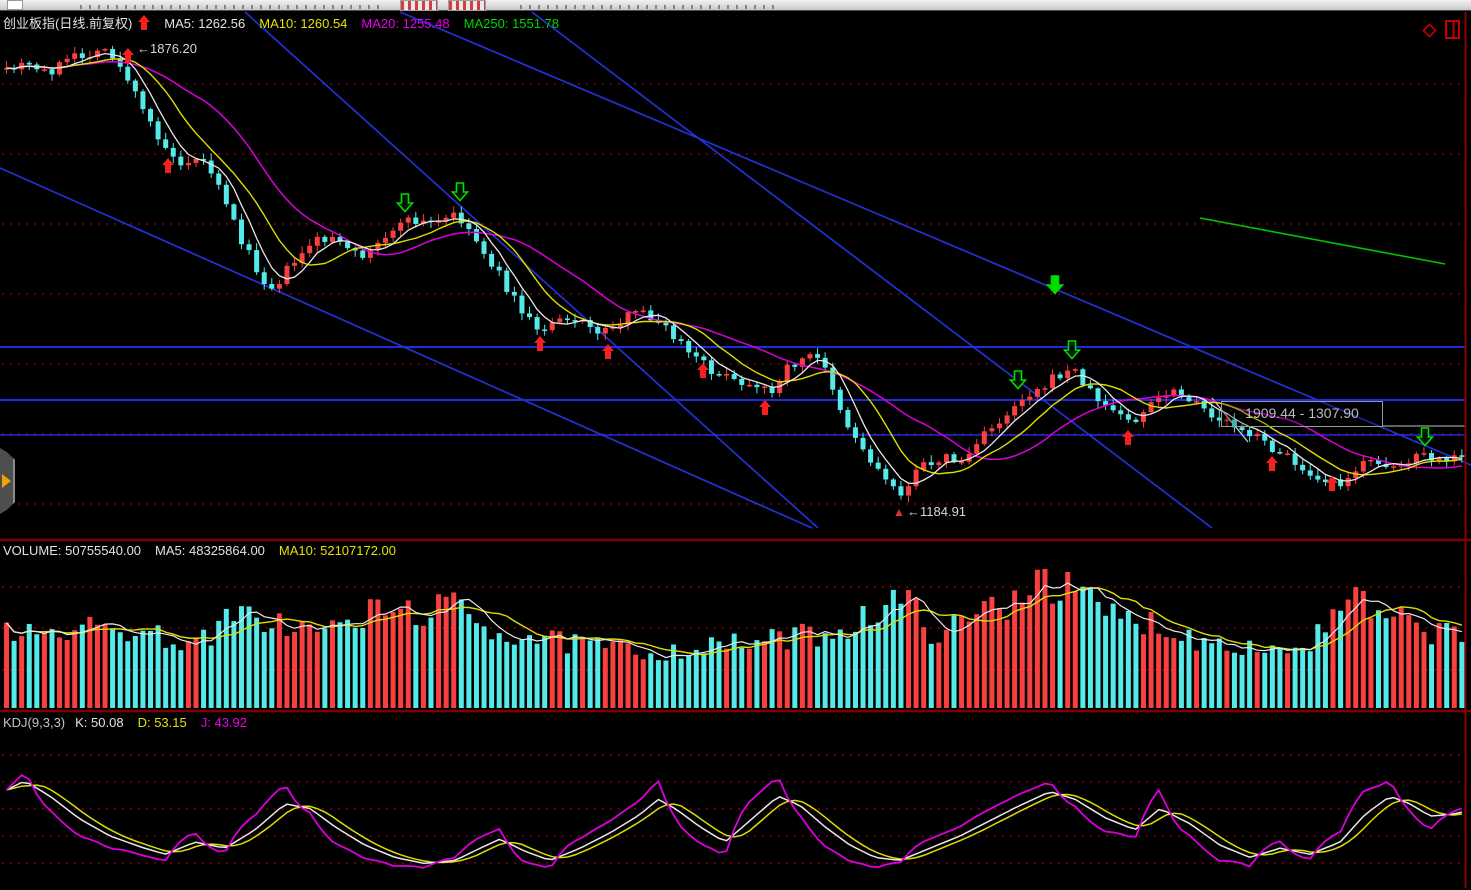 This screenshot has width=1471, height=890. Describe the element at coordinates (899, 512) in the screenshot. I see `low-marker-icon: ▲` at that location.